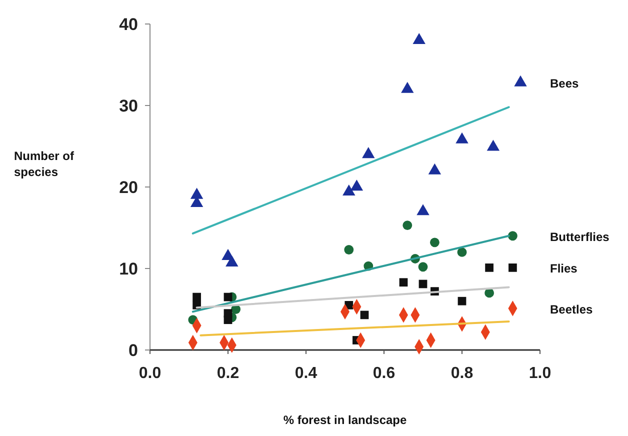 The height and width of the screenshot is (436, 628). Describe the element at coordinates (128, 269) in the screenshot. I see `y-tick-label: 10` at that location.